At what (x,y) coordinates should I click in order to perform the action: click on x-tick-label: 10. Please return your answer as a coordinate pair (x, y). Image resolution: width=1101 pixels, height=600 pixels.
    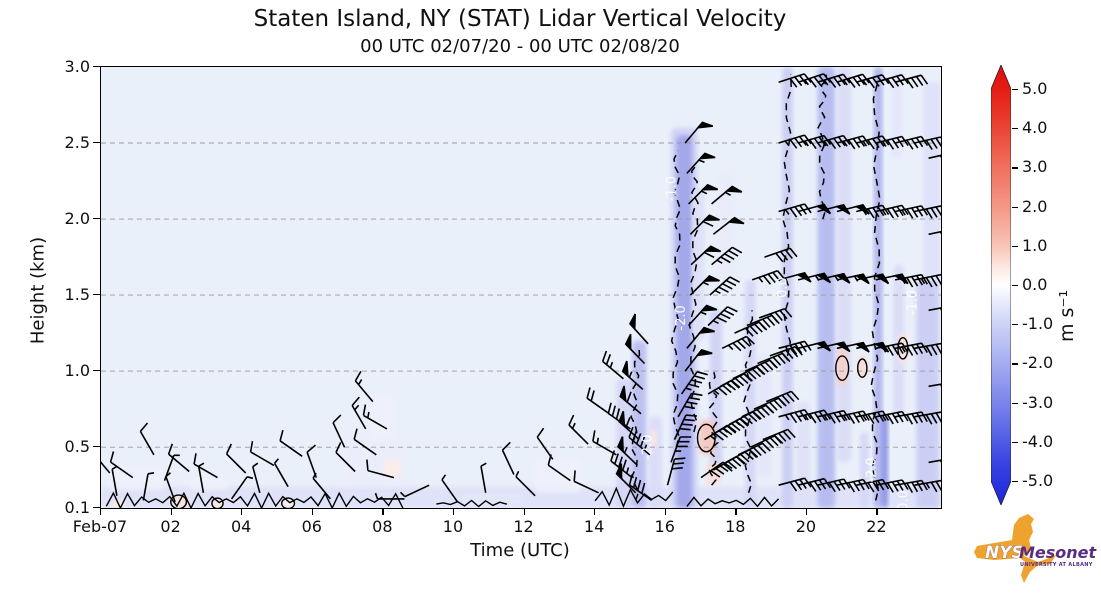
    Looking at the image, I should click on (453, 526).